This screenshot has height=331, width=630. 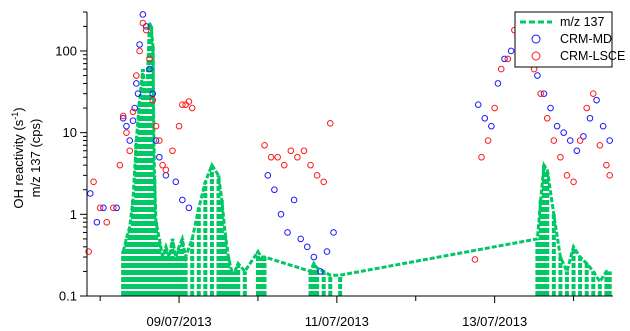 I want to click on y-tick-label: 1, so click(x=73, y=214).